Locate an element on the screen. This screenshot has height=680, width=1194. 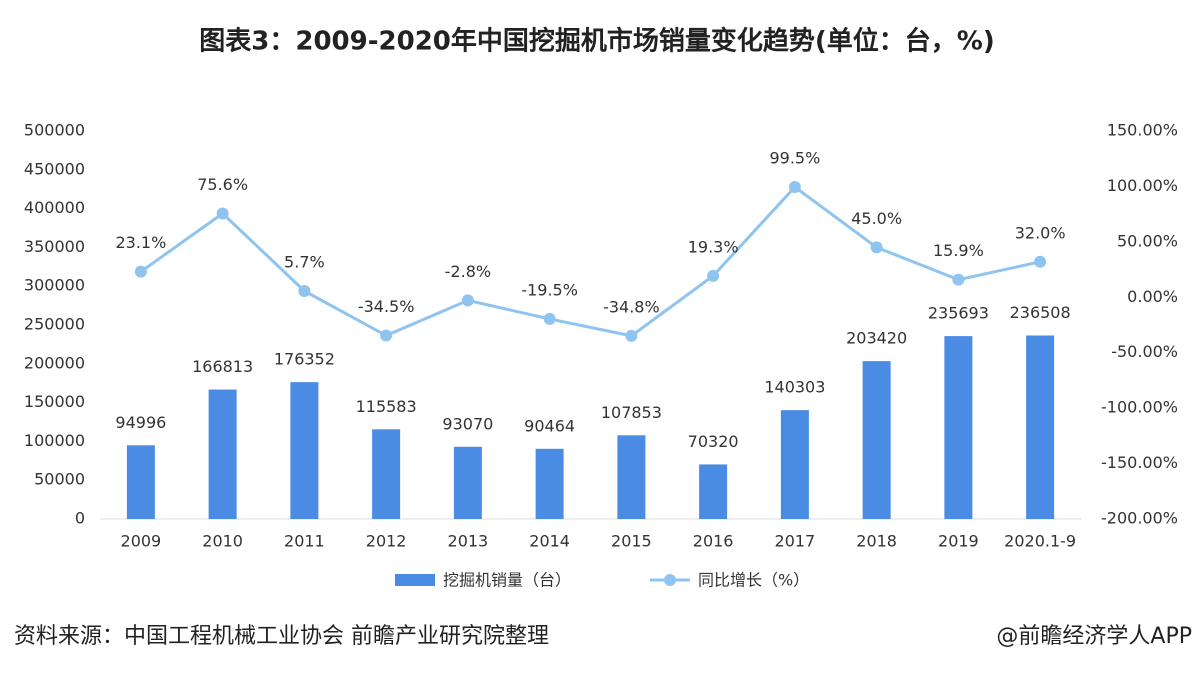
x-tick-label: 2013 is located at coordinates (468, 541).